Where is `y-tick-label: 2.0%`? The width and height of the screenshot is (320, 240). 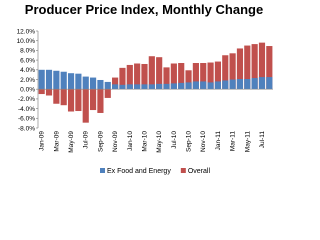
y-tick-label: 2.0% is located at coordinates (27, 80).